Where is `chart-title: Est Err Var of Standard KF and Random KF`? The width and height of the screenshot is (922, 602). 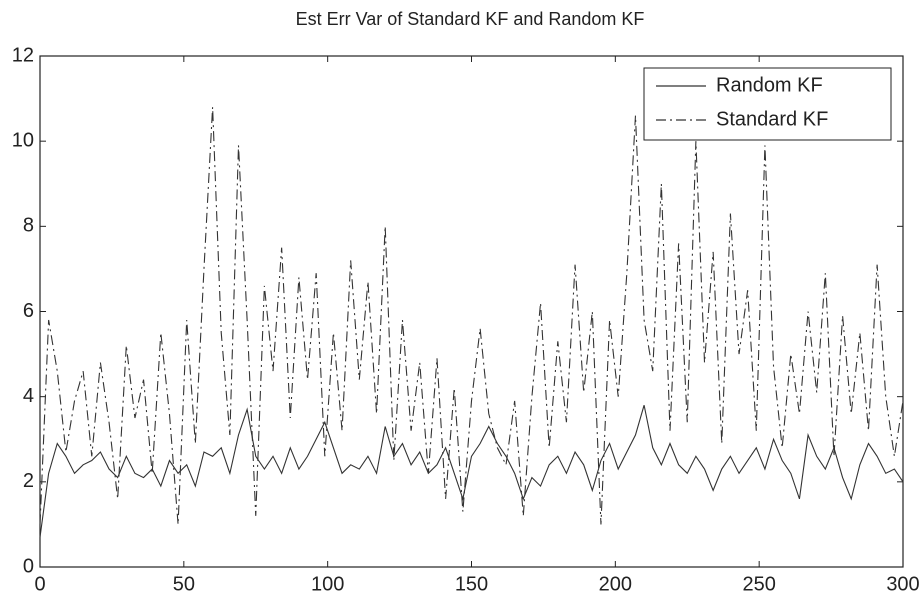 chart-title: Est Err Var of Standard KF and Random KF is located at coordinates (470, 19).